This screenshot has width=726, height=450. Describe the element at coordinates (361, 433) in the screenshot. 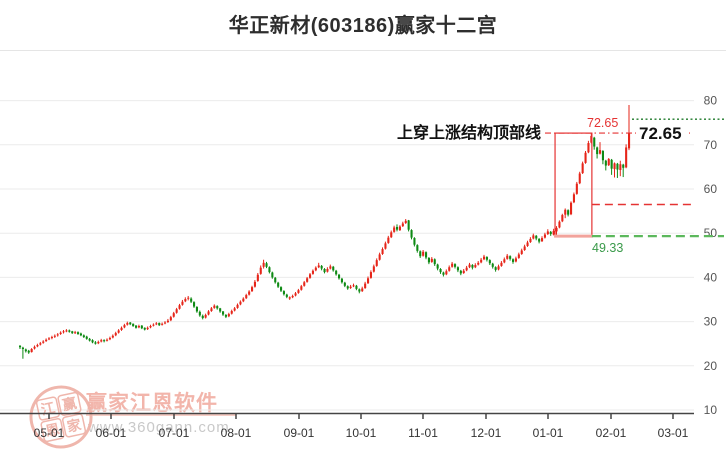

I see `x-axis-label: 10-01` at that location.